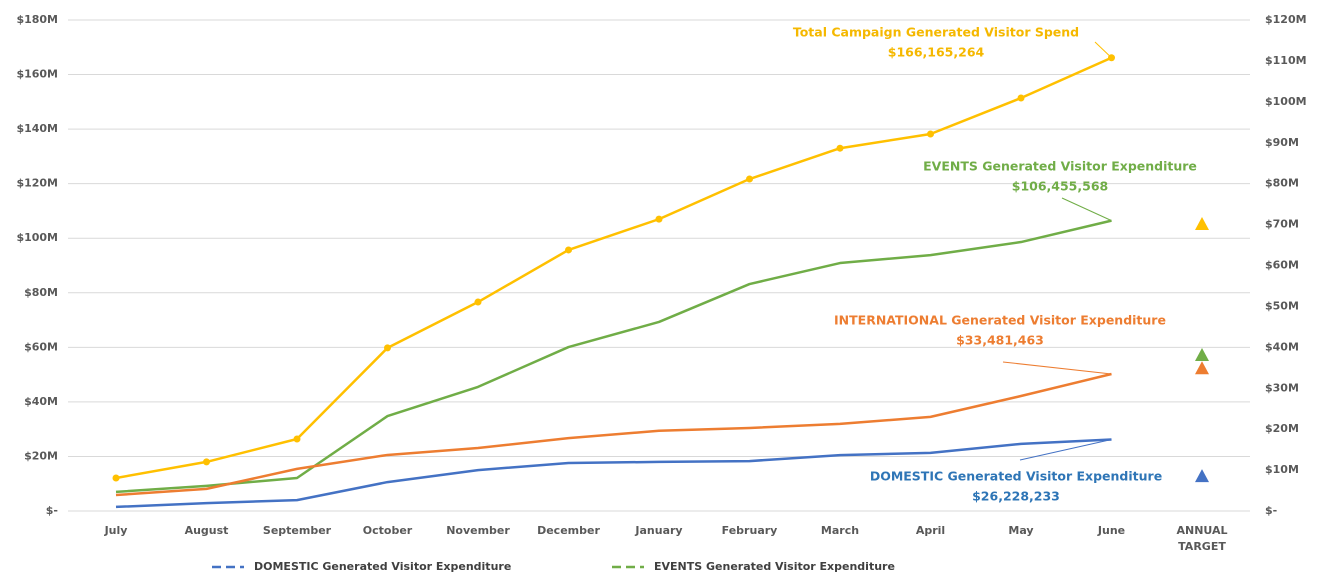 The width and height of the screenshot is (1319, 585). Describe the element at coordinates (1286, 101) in the screenshot. I see `y2-tick-label: $100M` at that location.